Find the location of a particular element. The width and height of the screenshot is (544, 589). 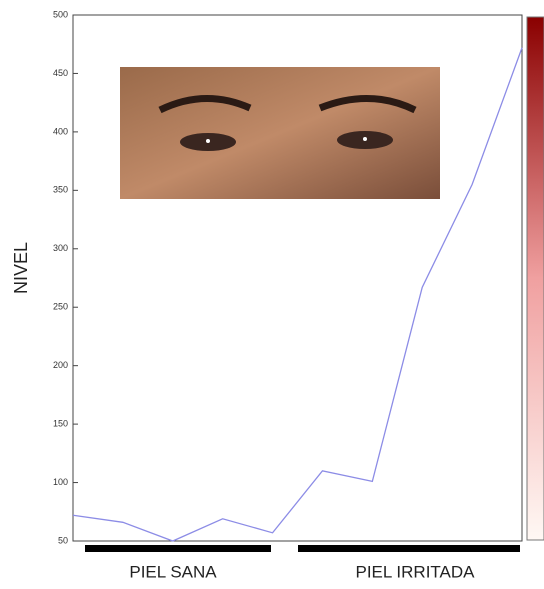

y-tick-label: 500 is located at coordinates (60, 14).